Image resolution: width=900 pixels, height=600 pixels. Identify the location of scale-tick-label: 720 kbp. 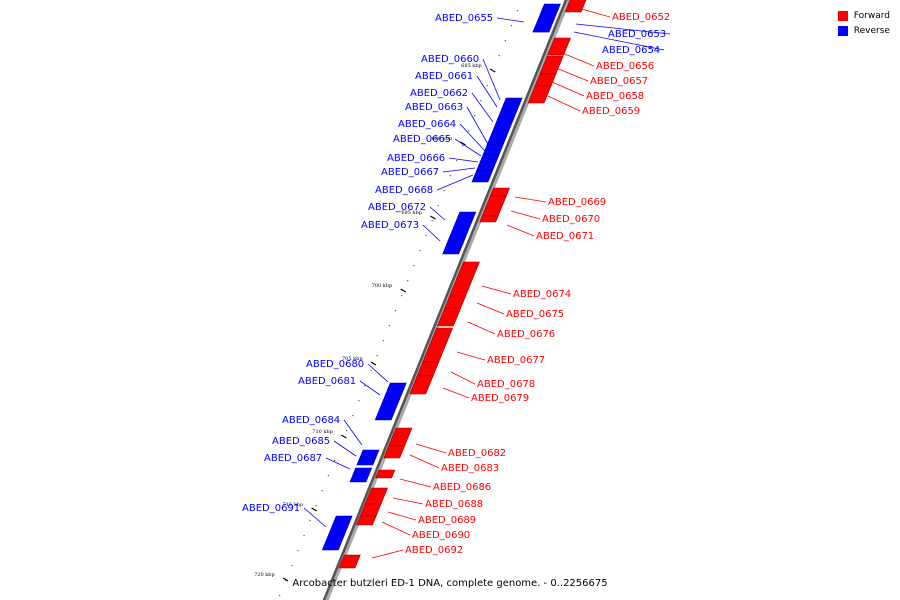
(264, 575).